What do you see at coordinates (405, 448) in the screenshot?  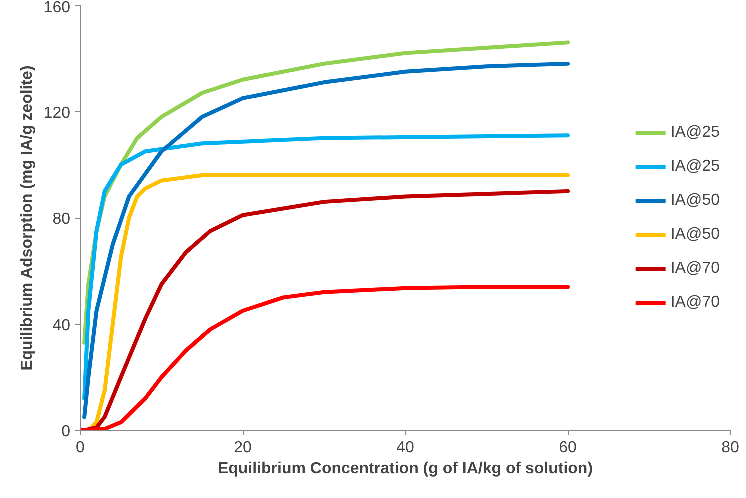 I see `x-tick-label: 40` at bounding box center [405, 448].